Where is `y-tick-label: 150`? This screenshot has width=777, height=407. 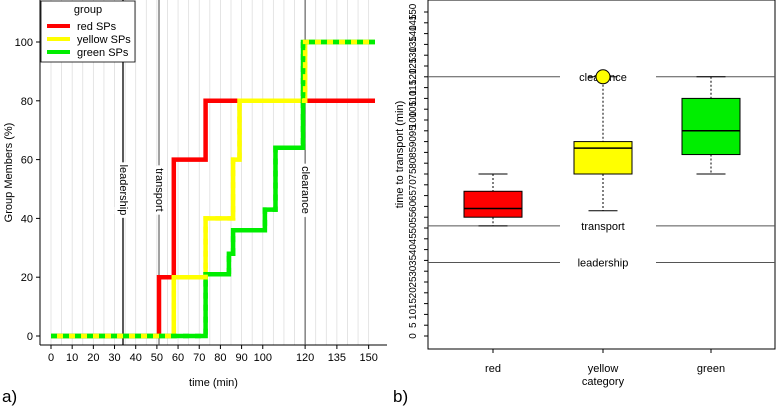
y-tick-label: 150 is located at coordinates (413, 11).